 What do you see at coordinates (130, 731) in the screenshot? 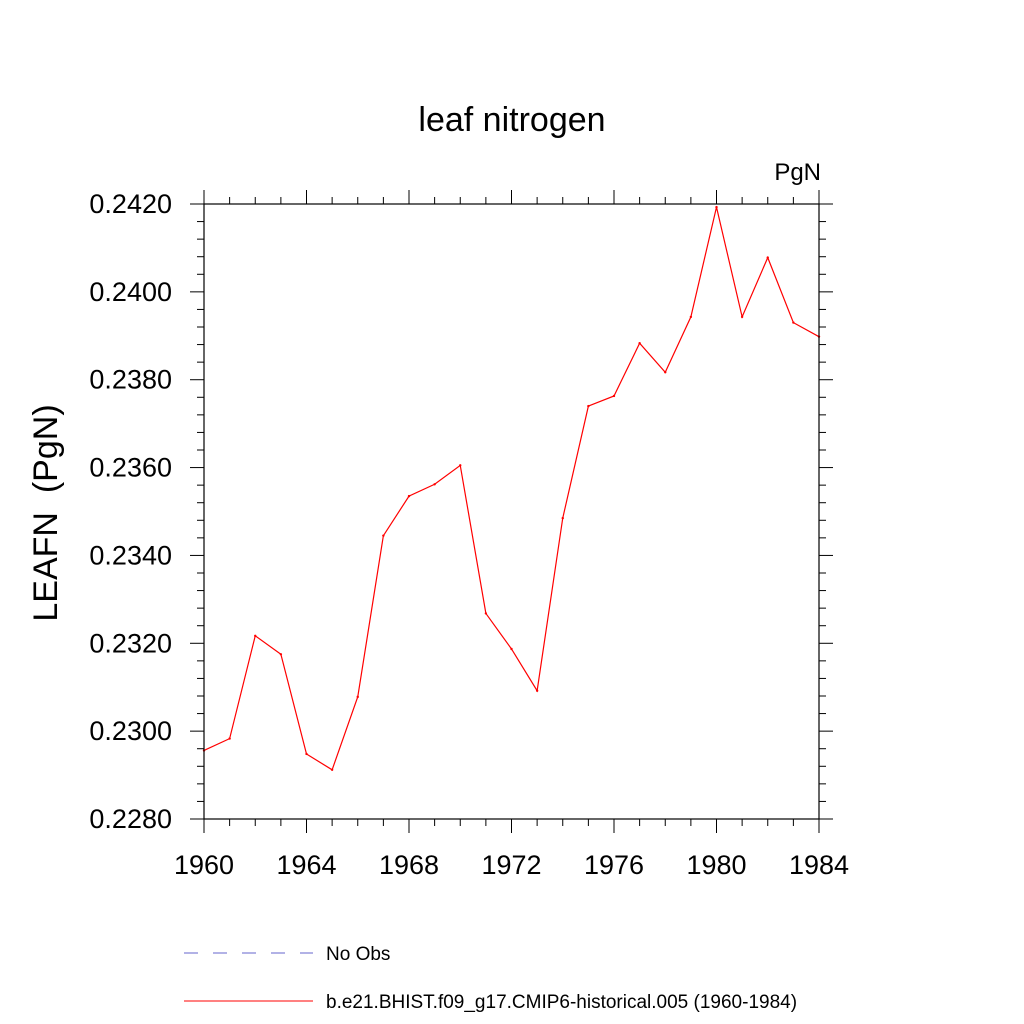
I see `y-tick-label: 0.2300` at bounding box center [130, 731].